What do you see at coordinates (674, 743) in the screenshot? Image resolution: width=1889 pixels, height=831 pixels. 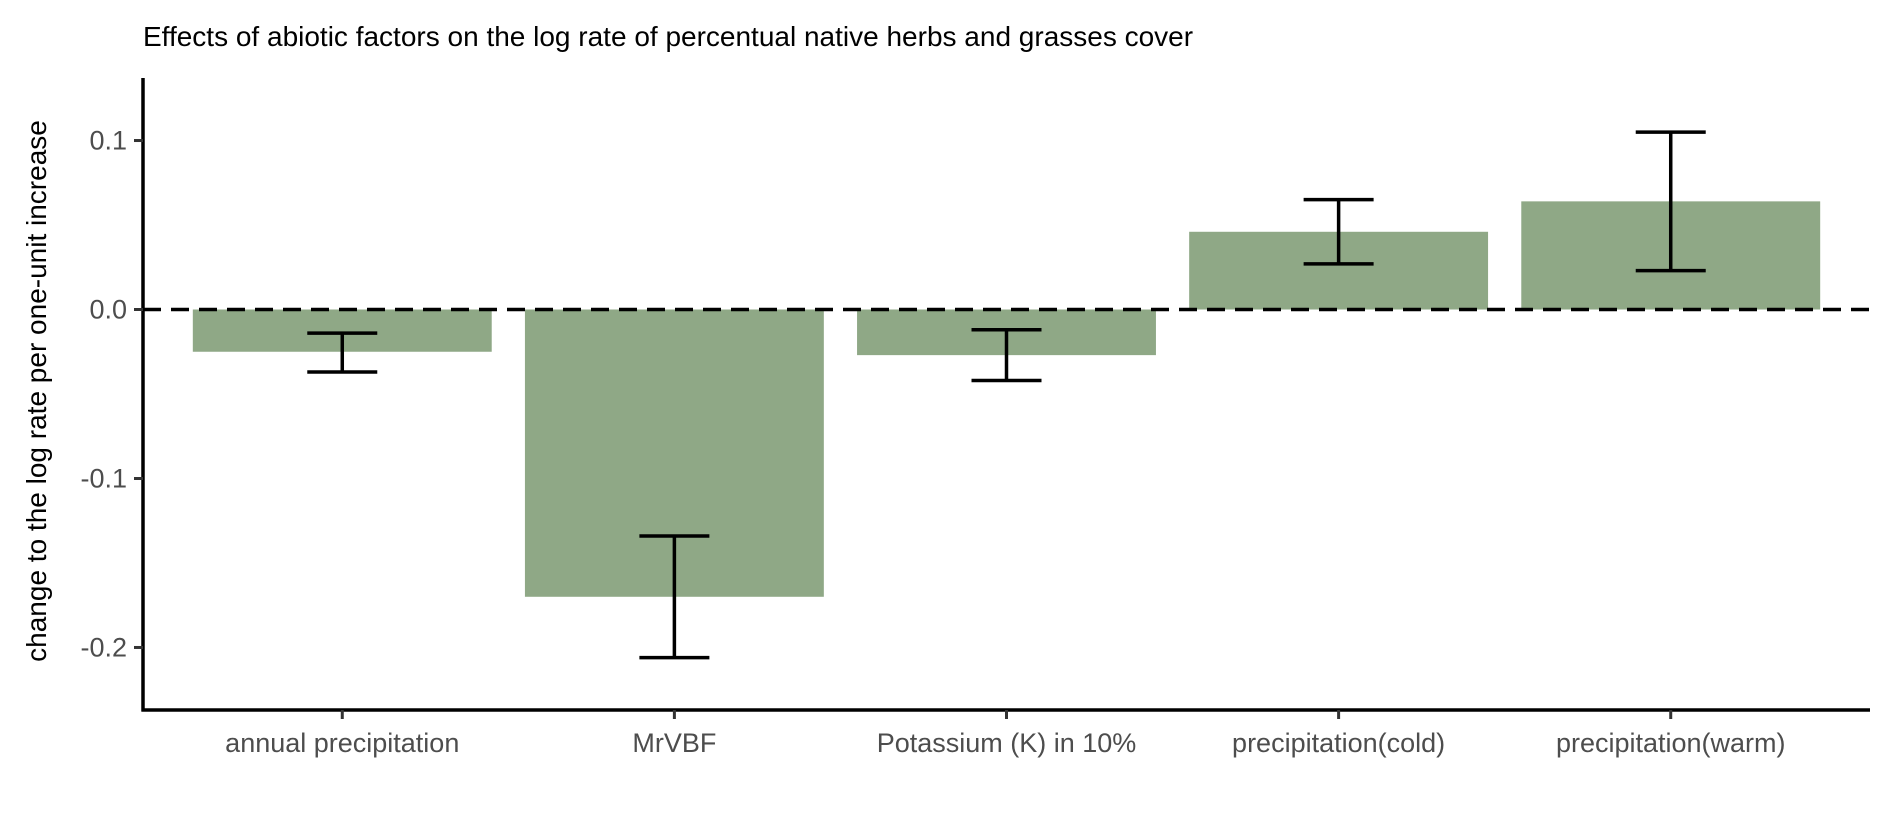 I see `x-tick-label: MrVBF` at bounding box center [674, 743].